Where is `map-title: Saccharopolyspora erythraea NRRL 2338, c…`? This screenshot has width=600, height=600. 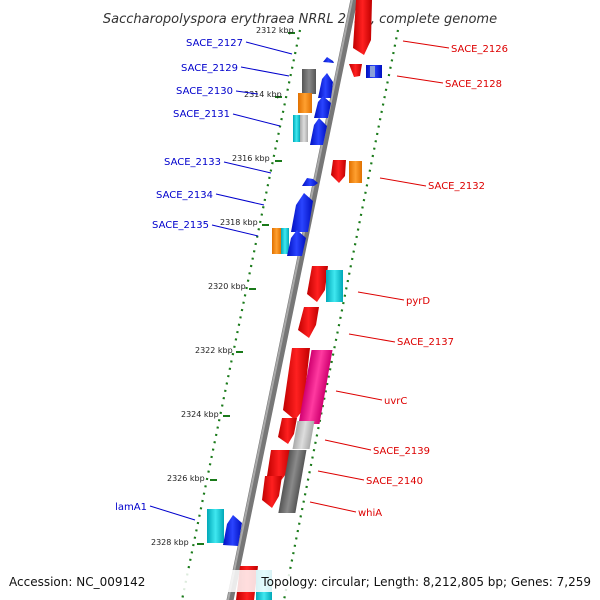 map-title: Saccharopolyspora erythraea NRRL 2338, c… is located at coordinates (300, 19).